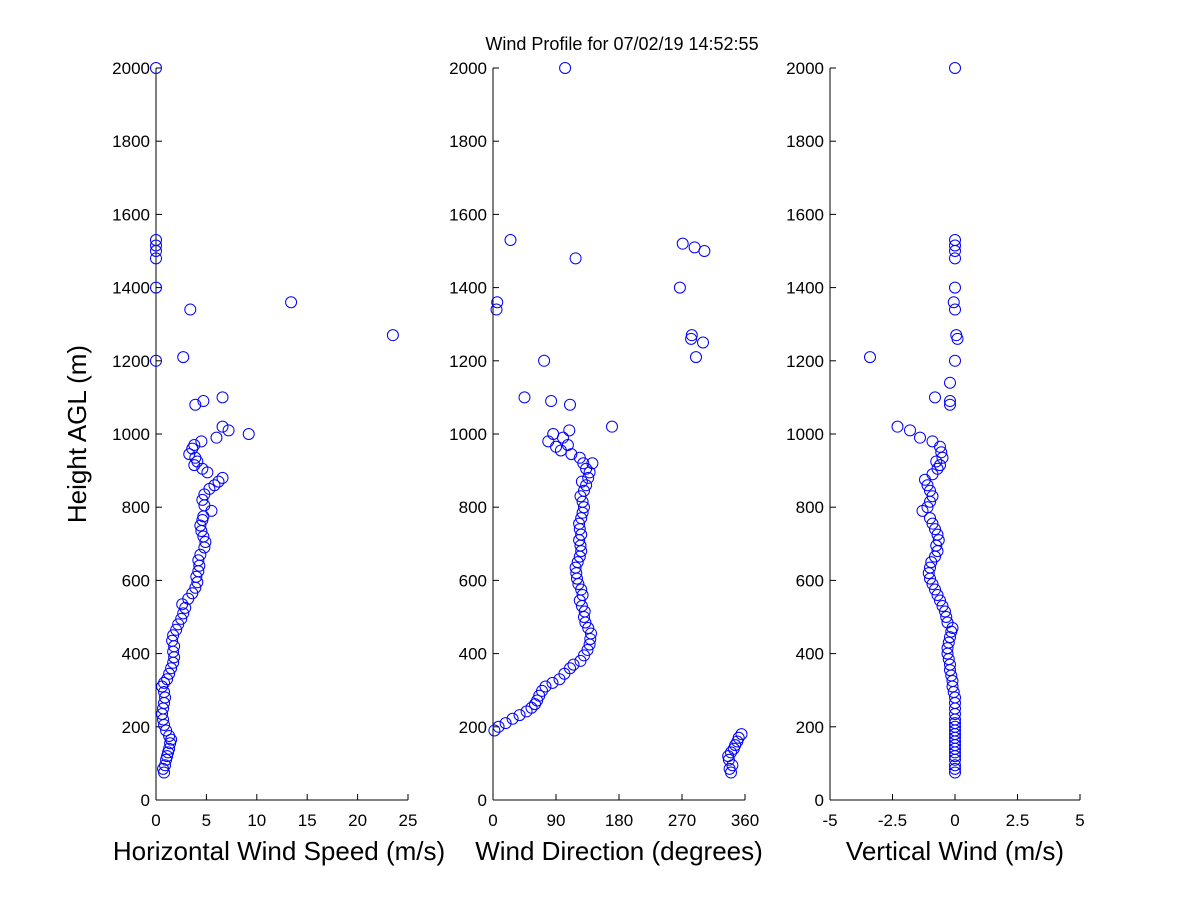  What do you see at coordinates (131, 288) in the screenshot?
I see `y-tick-label: 1400` at bounding box center [131, 288].